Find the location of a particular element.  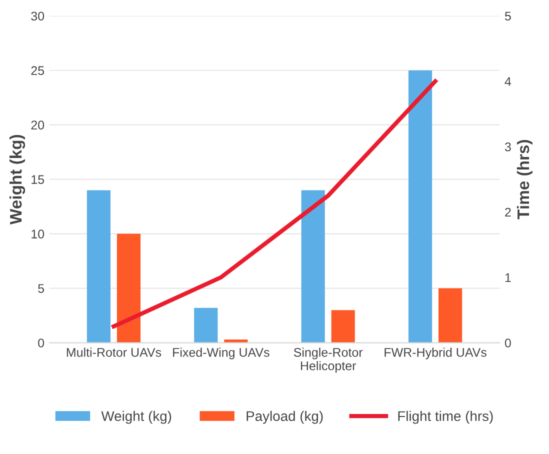

y2-tick-label: 1 is located at coordinates (508, 277).